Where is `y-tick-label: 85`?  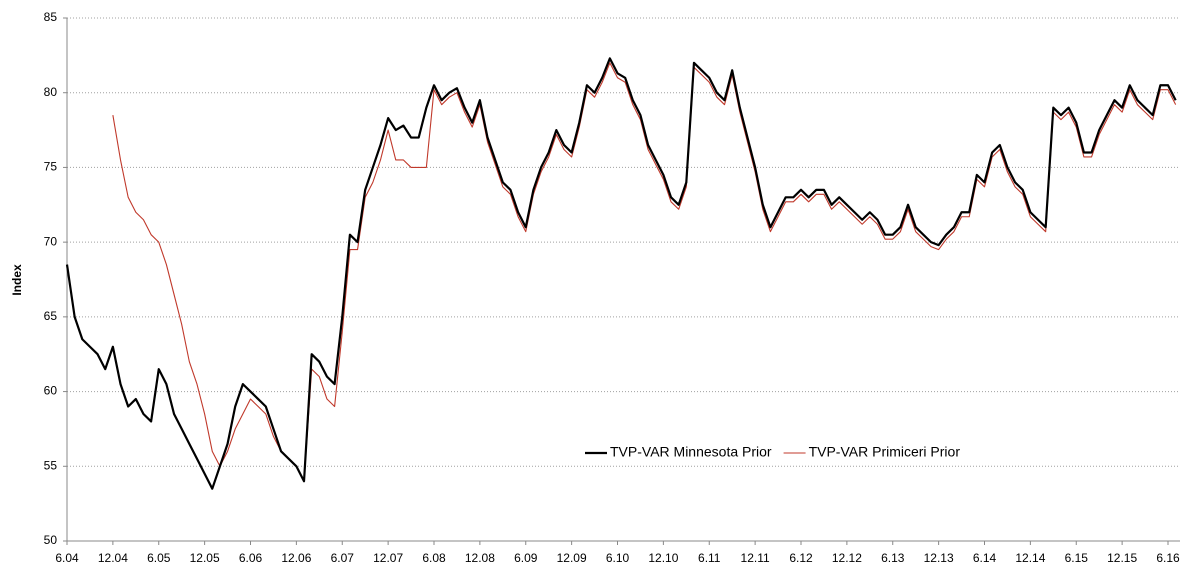
y-tick-label: 85 is located at coordinates (51, 17).